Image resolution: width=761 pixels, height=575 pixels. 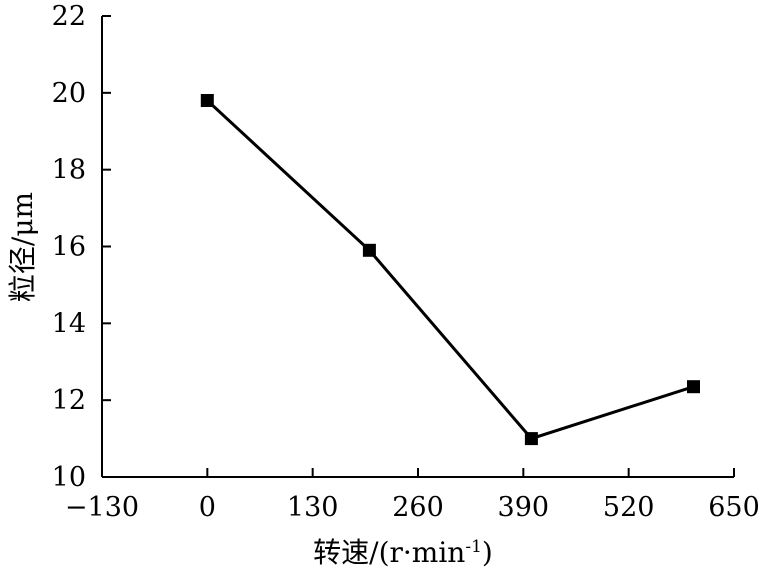 What do you see at coordinates (22, 247) in the screenshot?
I see `y-axis-title: 粒径/μm` at bounding box center [22, 247].